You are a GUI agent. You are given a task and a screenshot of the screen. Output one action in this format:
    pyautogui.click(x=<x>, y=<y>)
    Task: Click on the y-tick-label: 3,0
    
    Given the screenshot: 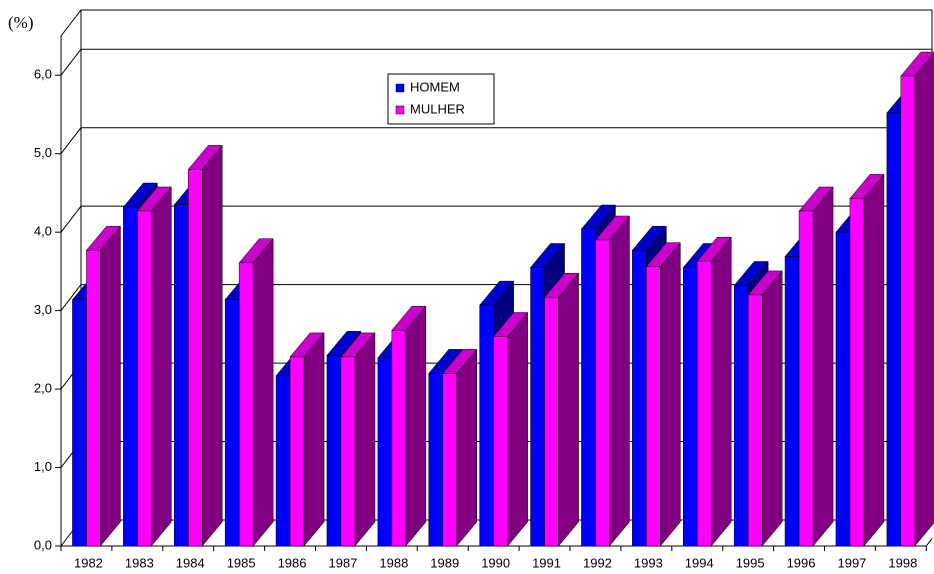 What is the action you would take?
    pyautogui.click(x=43, y=309)
    